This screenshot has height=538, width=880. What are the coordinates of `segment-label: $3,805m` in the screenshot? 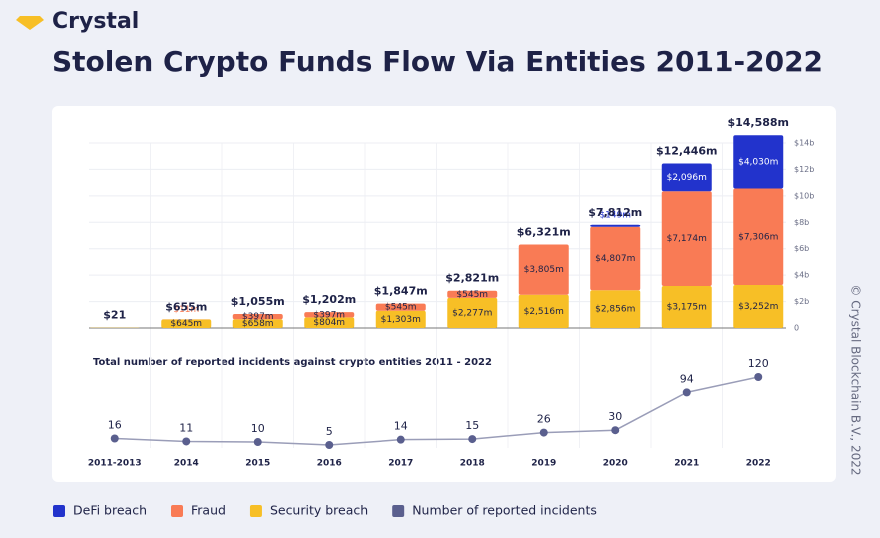 It's located at (544, 270).